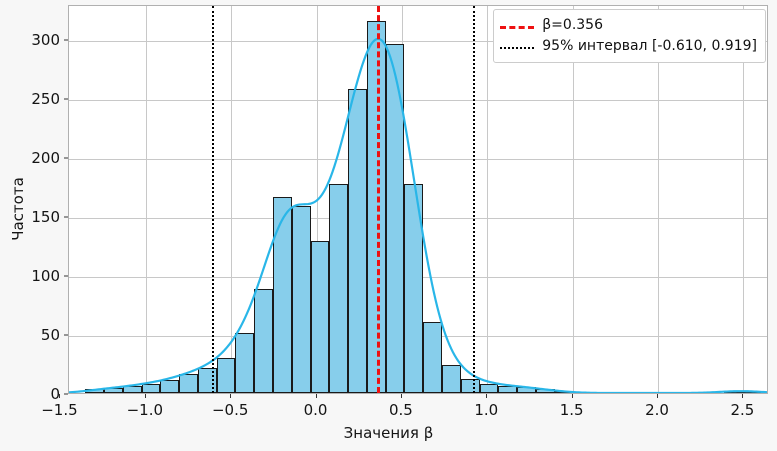 The height and width of the screenshot is (451, 777). I want to click on x-tick-label: −1.5, so click(59, 410).